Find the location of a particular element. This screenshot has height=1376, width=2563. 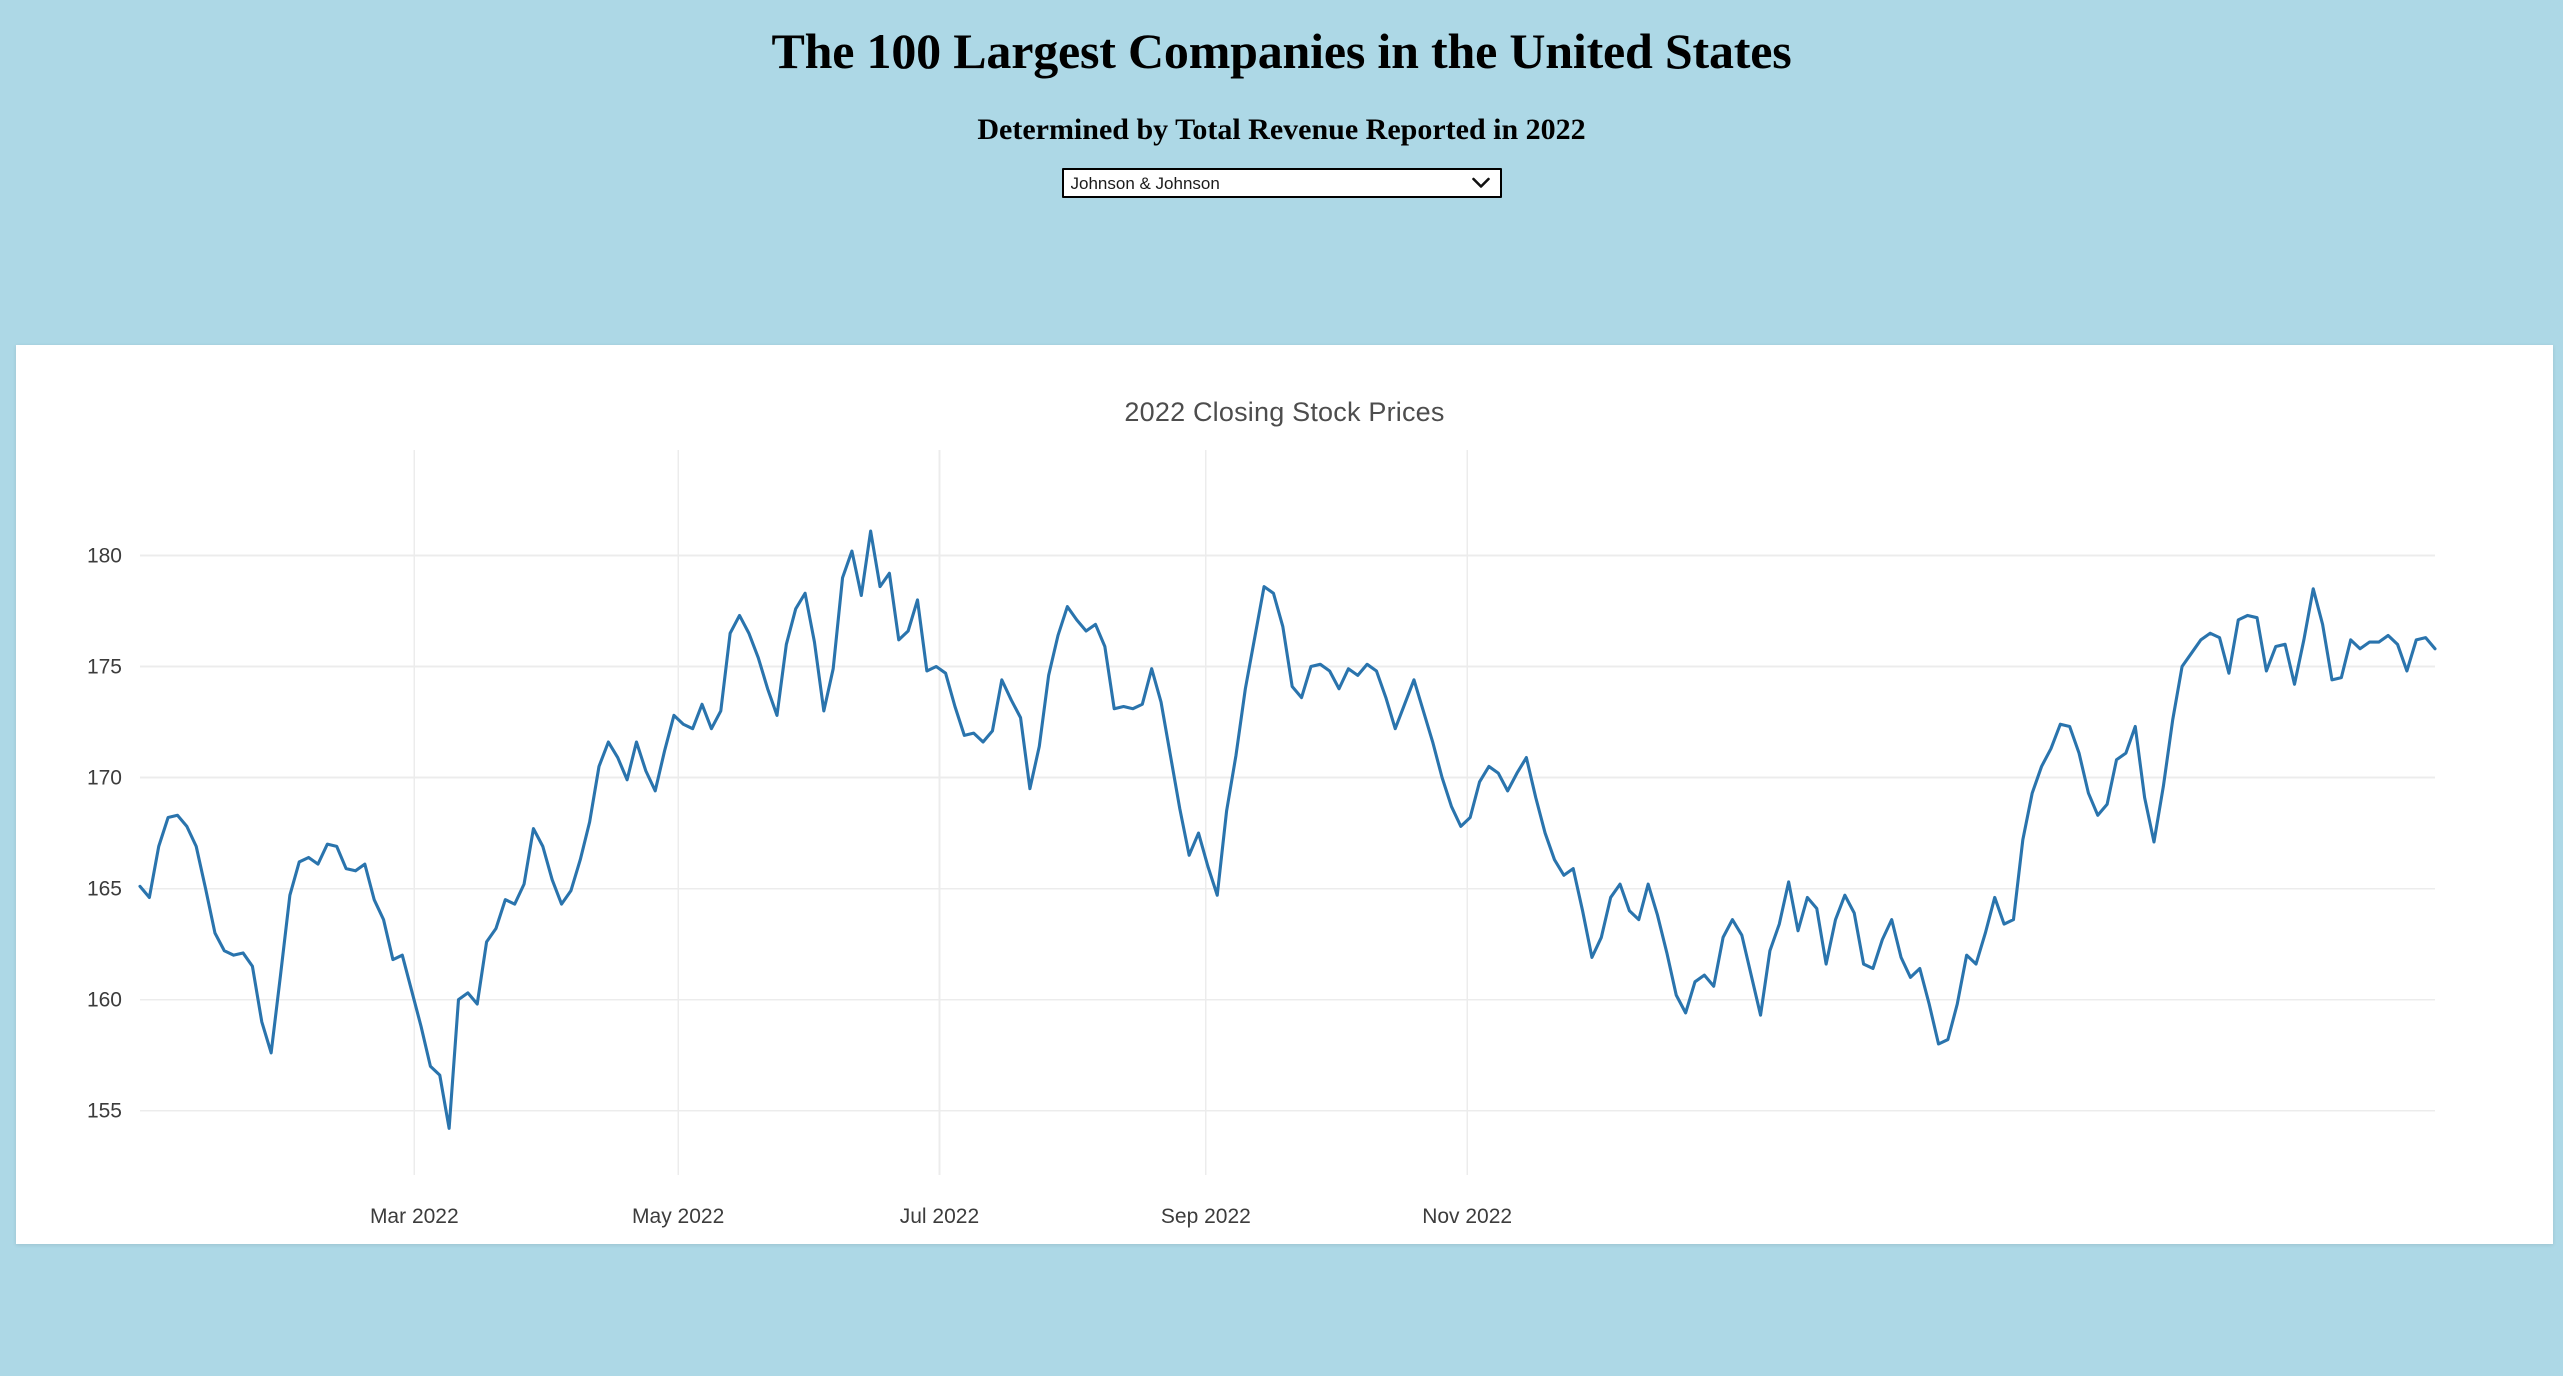

chart-title: 2022 Closing Stock Prices is located at coordinates (1284, 412).